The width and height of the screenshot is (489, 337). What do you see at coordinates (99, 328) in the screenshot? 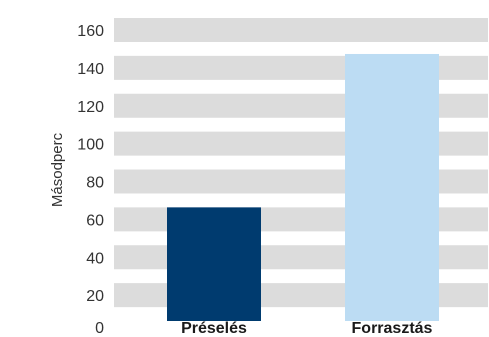
I see `y-tick-label: 0` at bounding box center [99, 328].